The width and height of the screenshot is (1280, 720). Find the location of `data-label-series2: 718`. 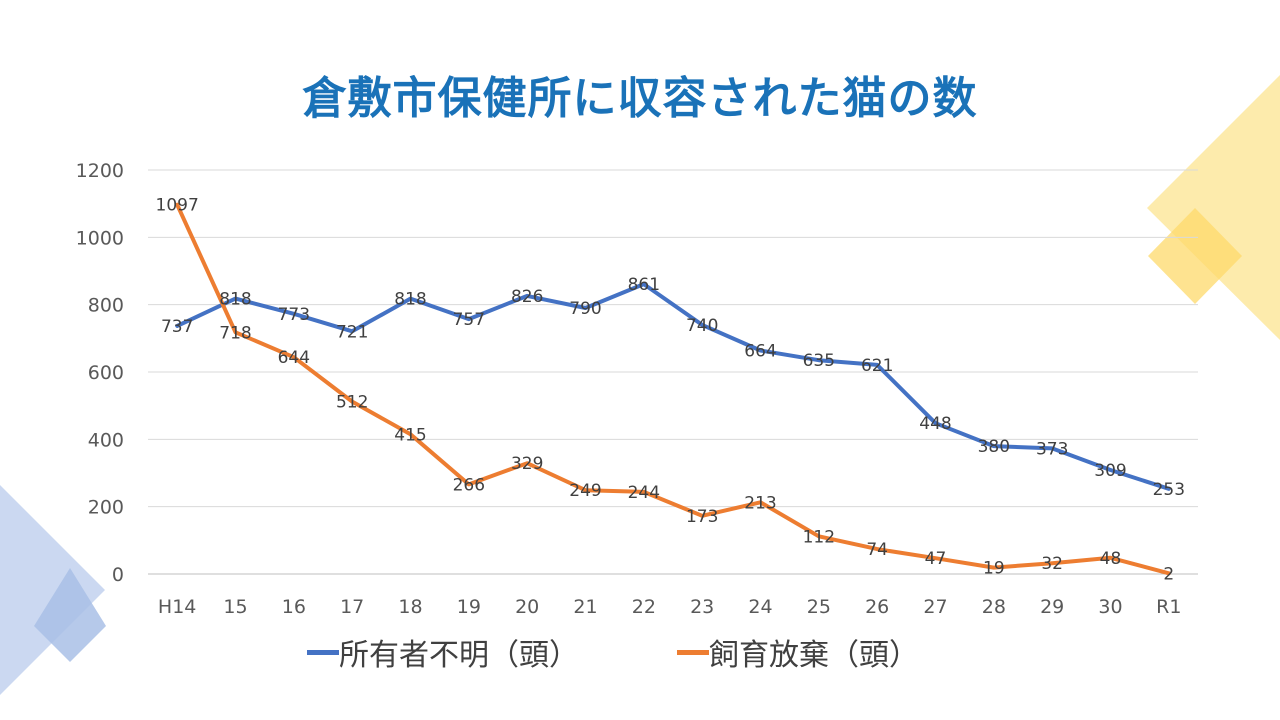

data-label-series2: 718 is located at coordinates (235, 333).